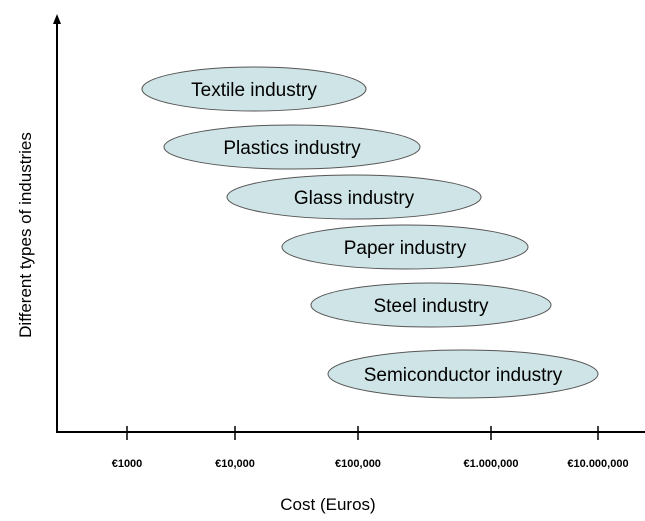  What do you see at coordinates (597, 464) in the screenshot?
I see `x-tick-label: €10.000,000` at bounding box center [597, 464].